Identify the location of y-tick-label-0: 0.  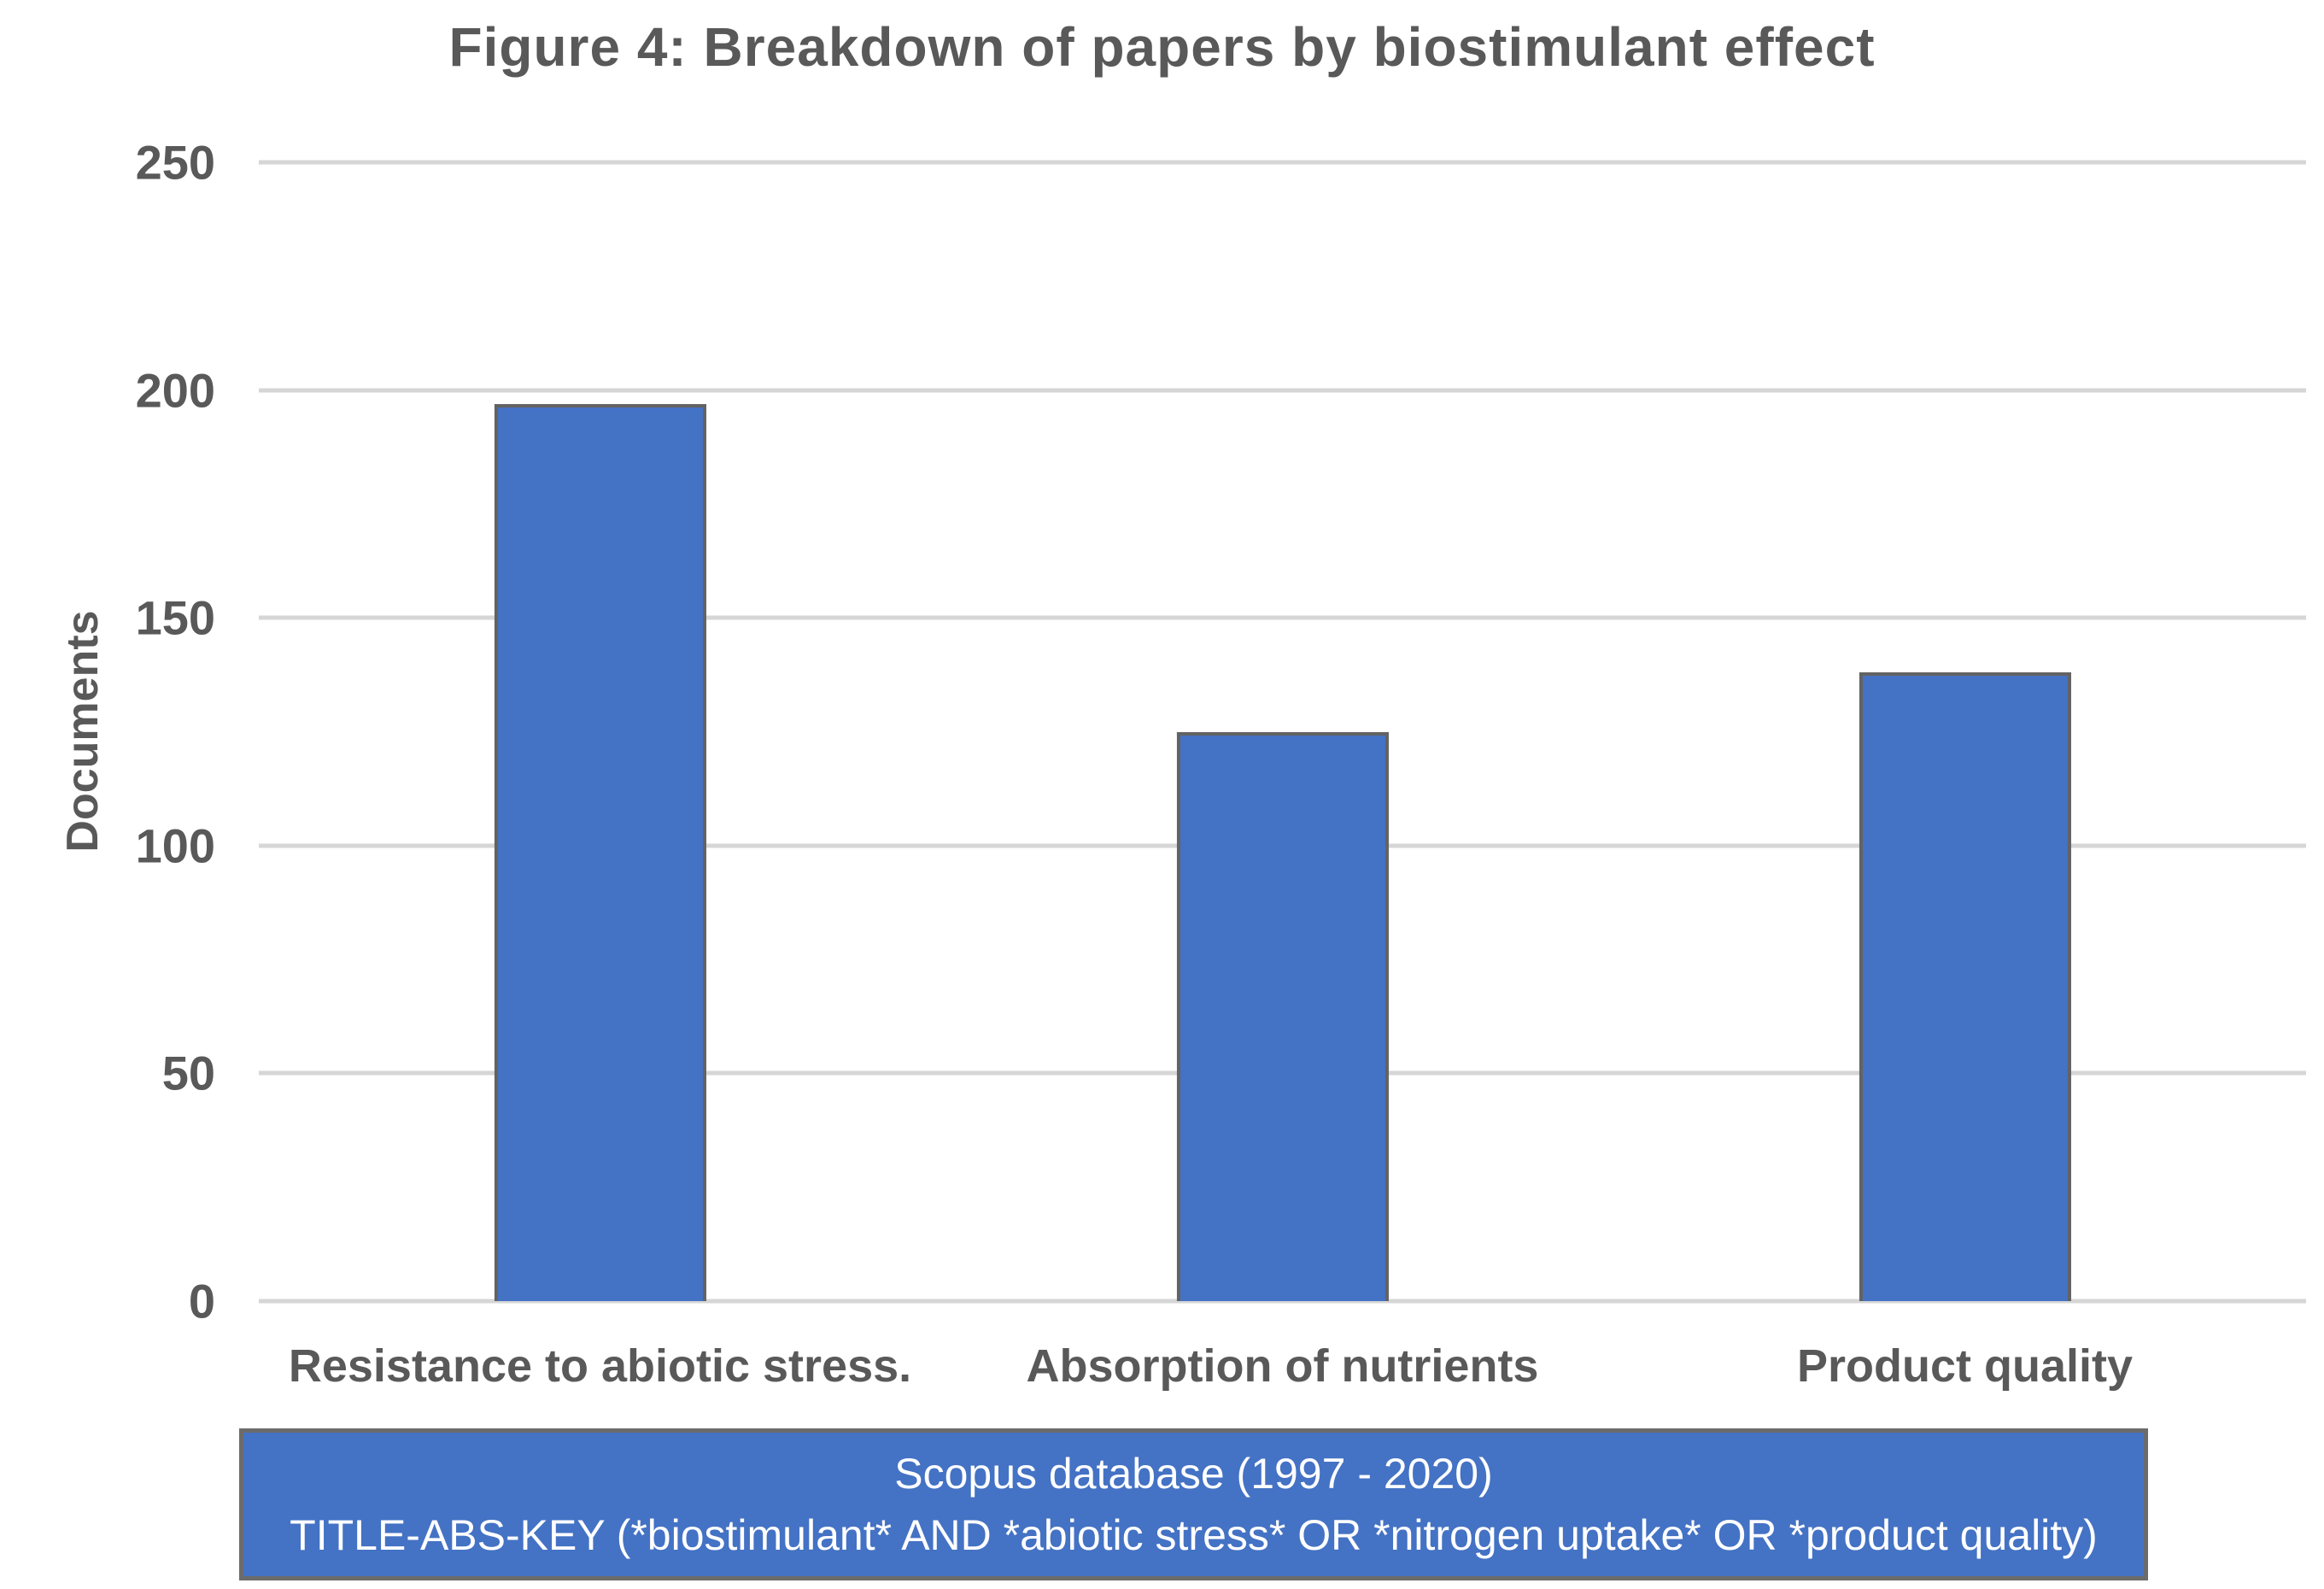
(201, 1301).